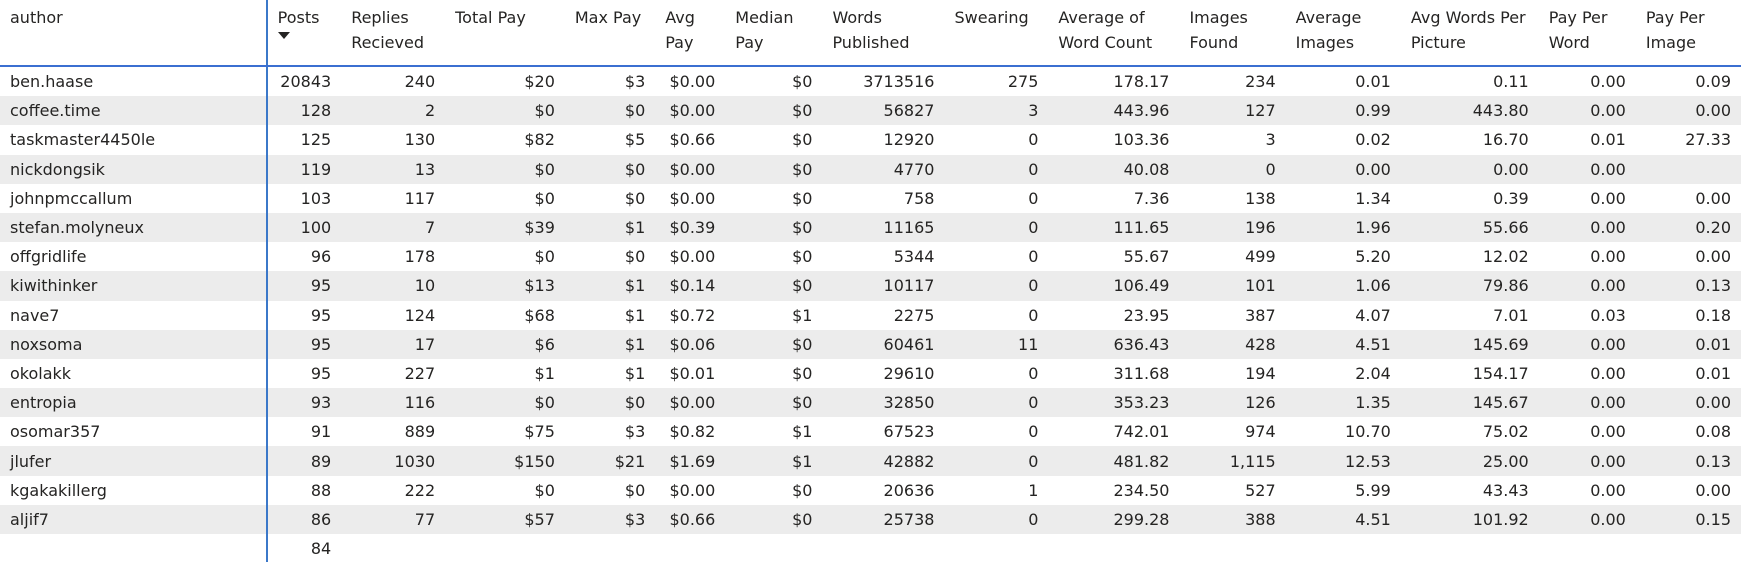 The image size is (1741, 562). Describe the element at coordinates (1343, 548) in the screenshot. I see `cell-avg-images` at that location.